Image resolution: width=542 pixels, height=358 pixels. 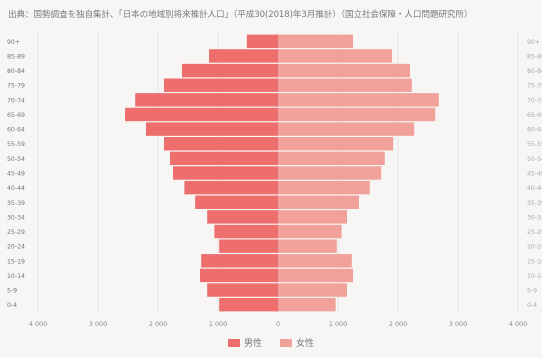 What do you see at coordinates (16, 232) in the screenshot?
I see `age-label-25-29: 25-29` at bounding box center [16, 232].